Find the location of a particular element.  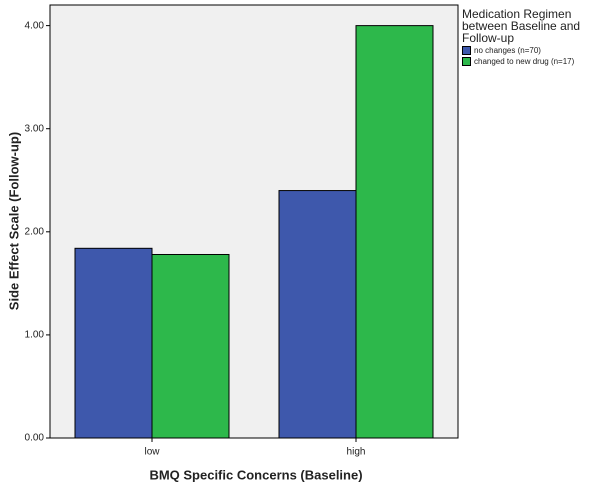

y-axis-title: Side Effect Scale (Follow-up) is located at coordinates (13, 221).